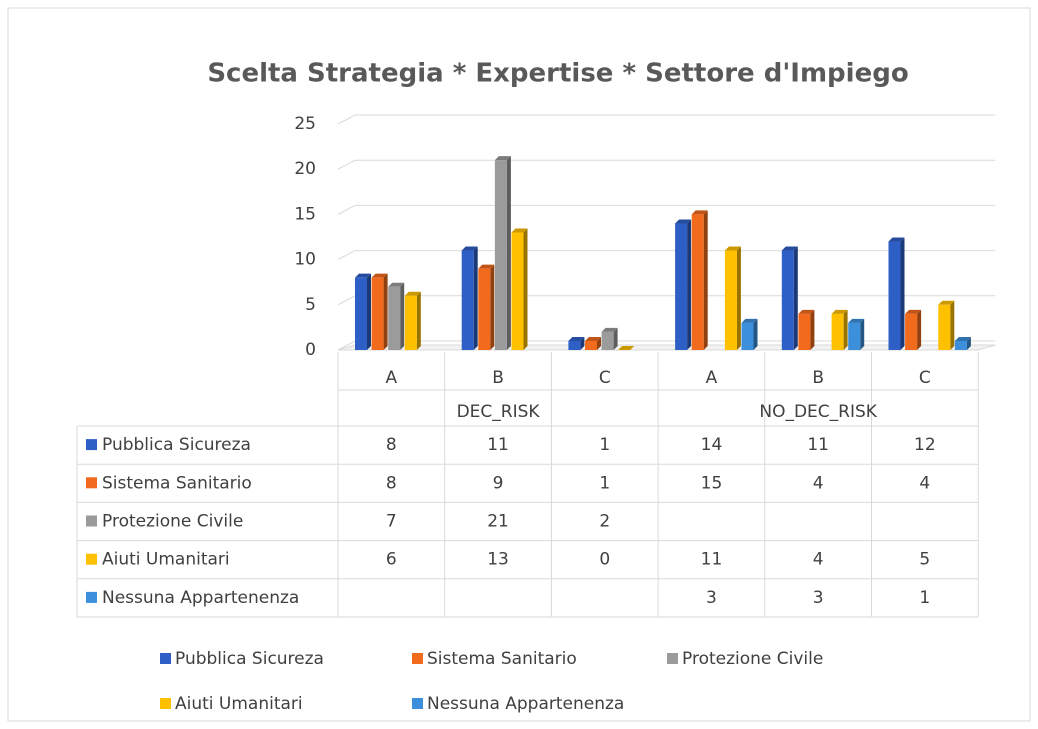 This screenshot has width=1038, height=729. Describe the element at coordinates (498, 483) in the screenshot. I see `table-value: 9` at that location.